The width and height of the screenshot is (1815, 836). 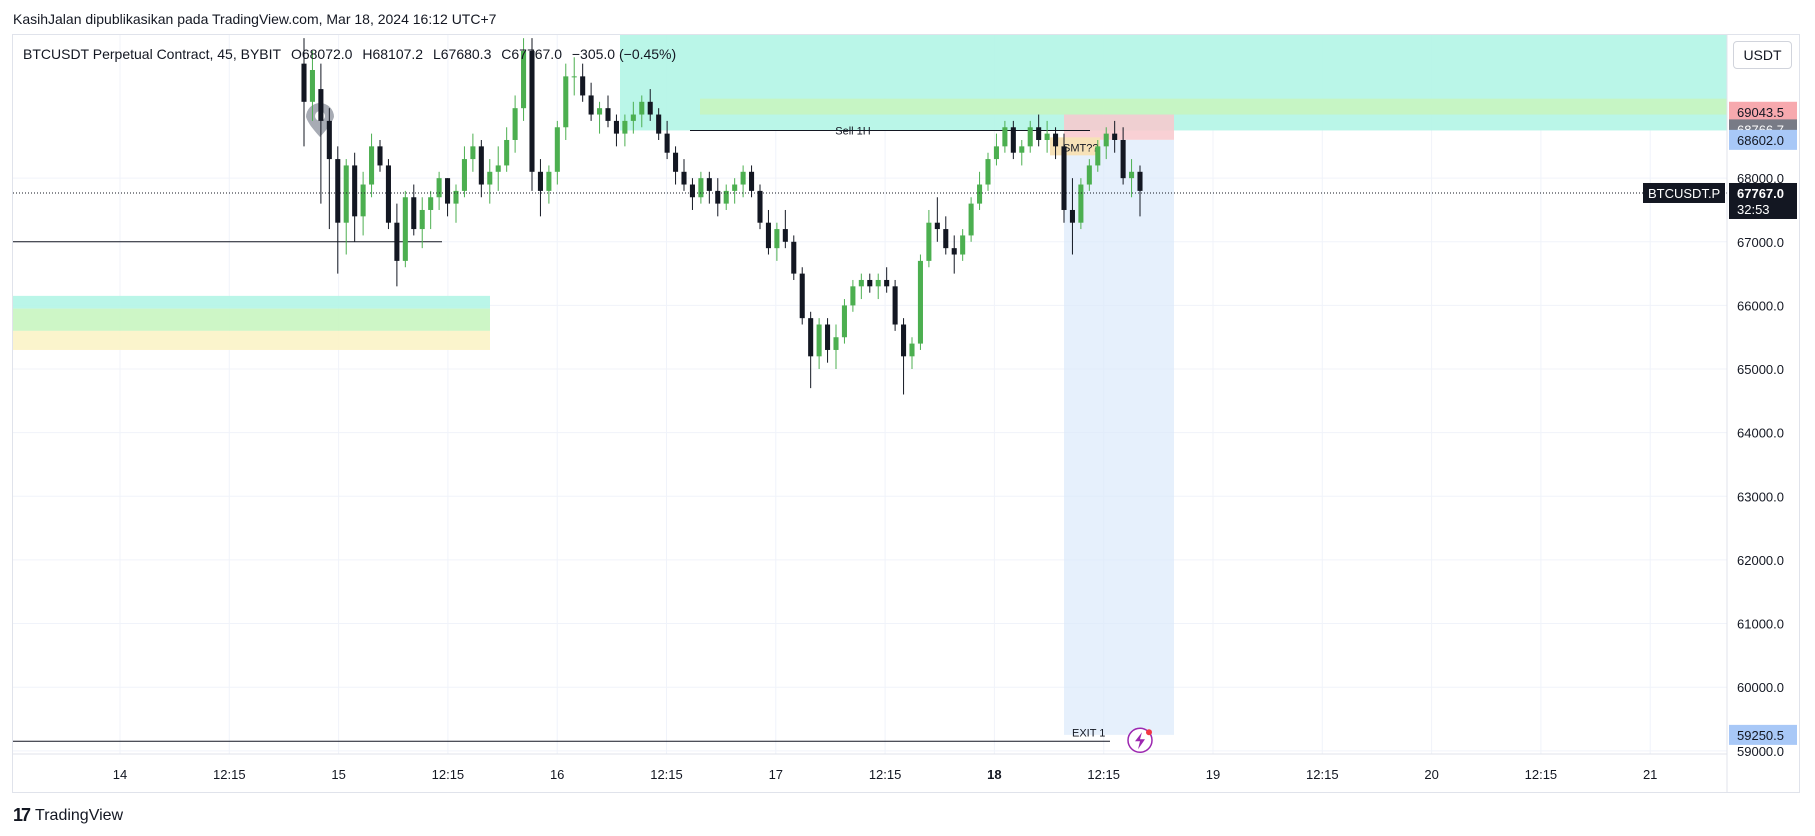 I want to click on legend-open: O68072.0, so click(x=321, y=54).